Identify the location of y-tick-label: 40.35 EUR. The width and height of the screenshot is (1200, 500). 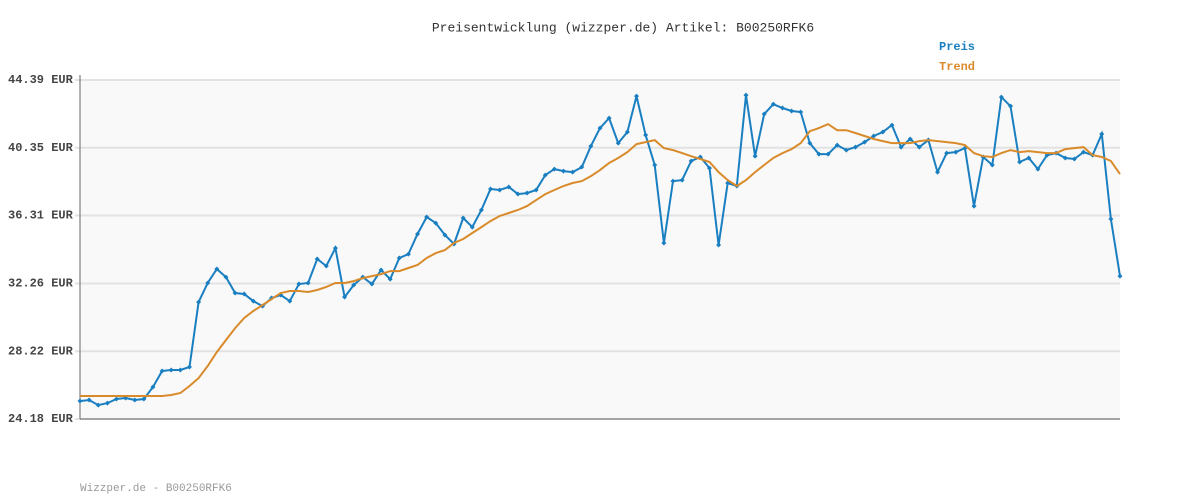
(41, 148).